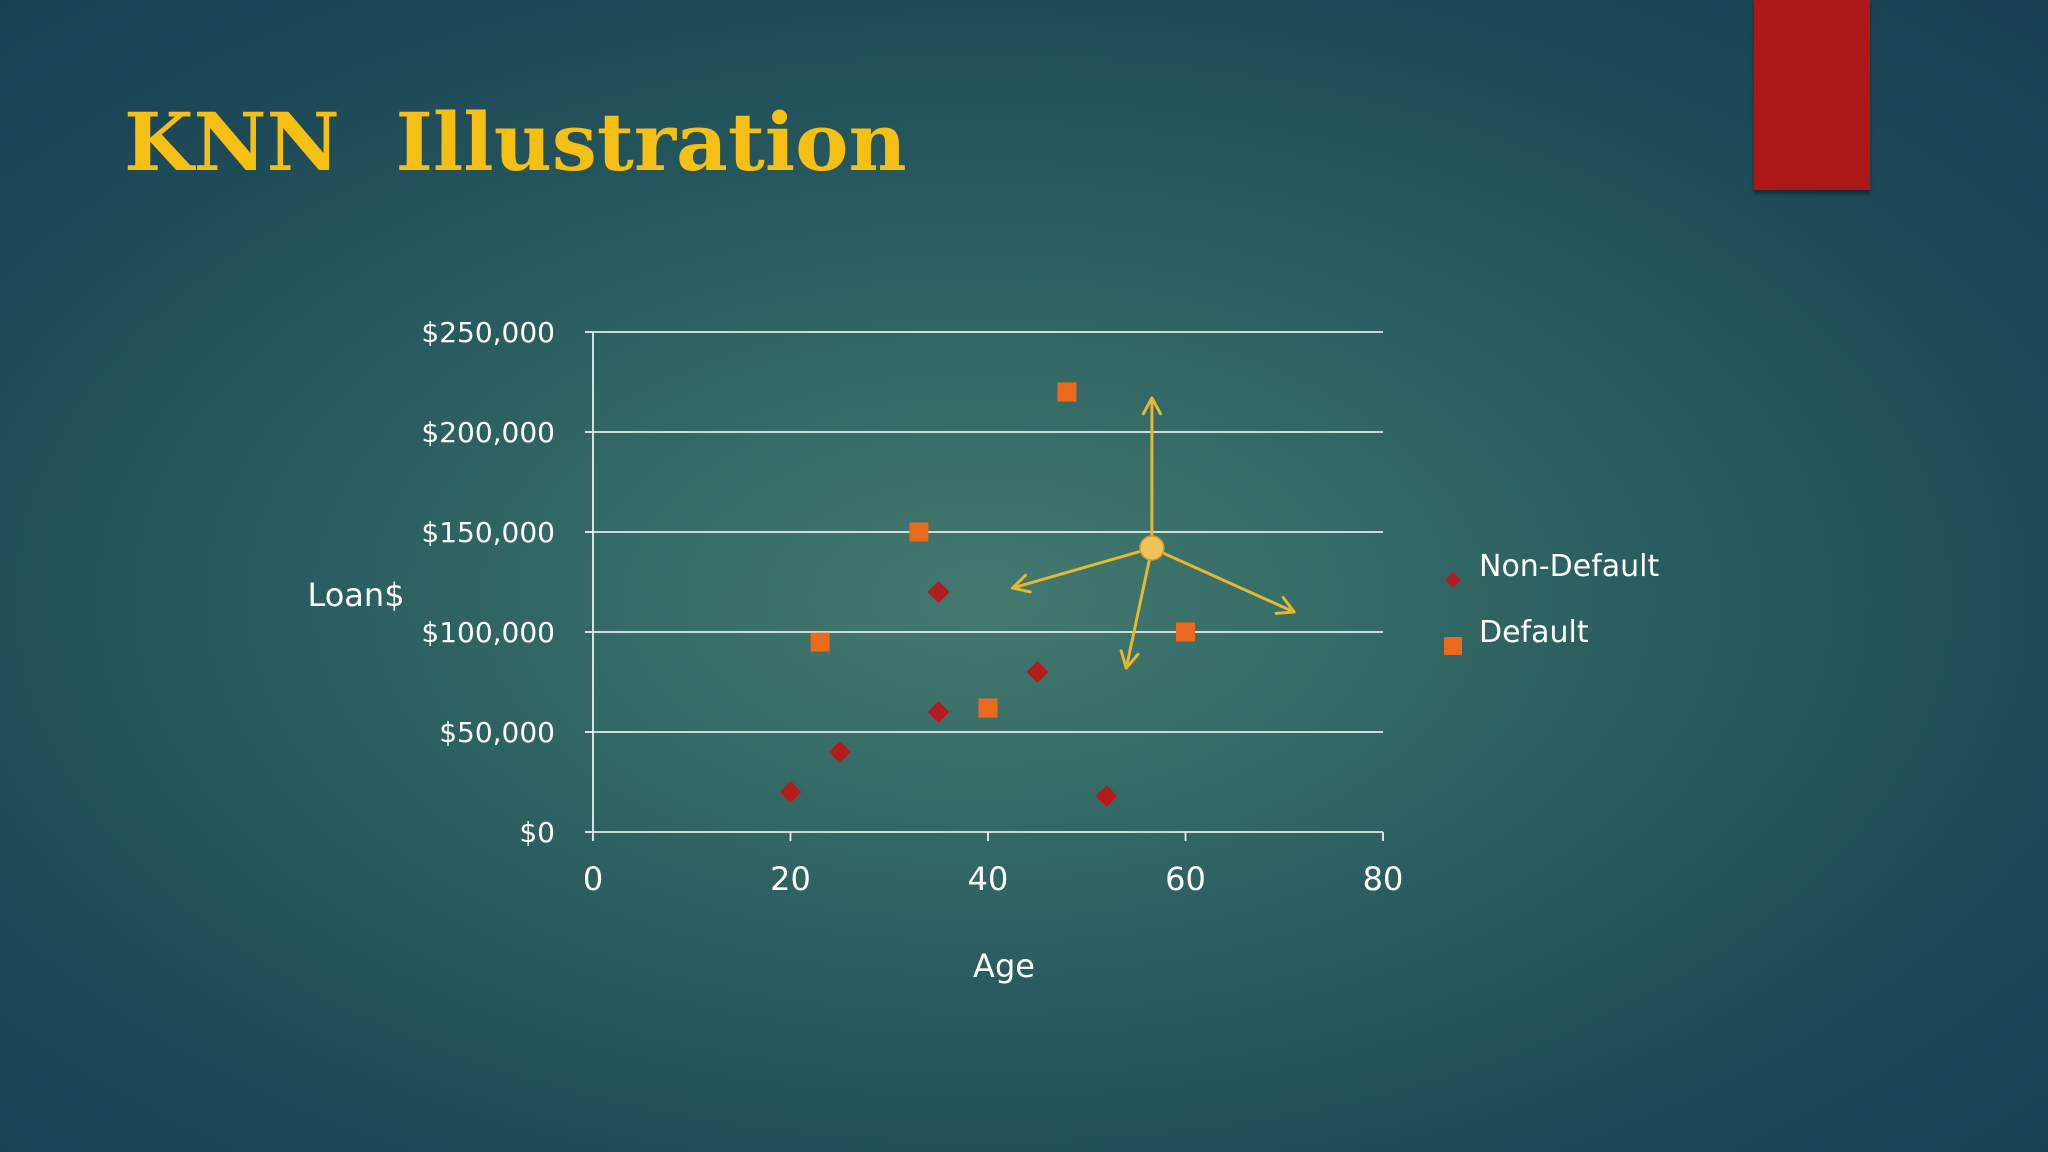 Image resolution: width=2048 pixels, height=1152 pixels. I want to click on legend-default-marker, so click(1453, 646).